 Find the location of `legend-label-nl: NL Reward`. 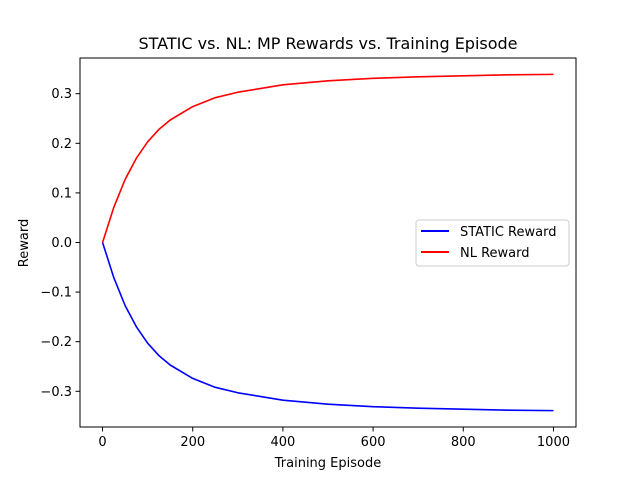

legend-label-nl: NL Reward is located at coordinates (495, 253).